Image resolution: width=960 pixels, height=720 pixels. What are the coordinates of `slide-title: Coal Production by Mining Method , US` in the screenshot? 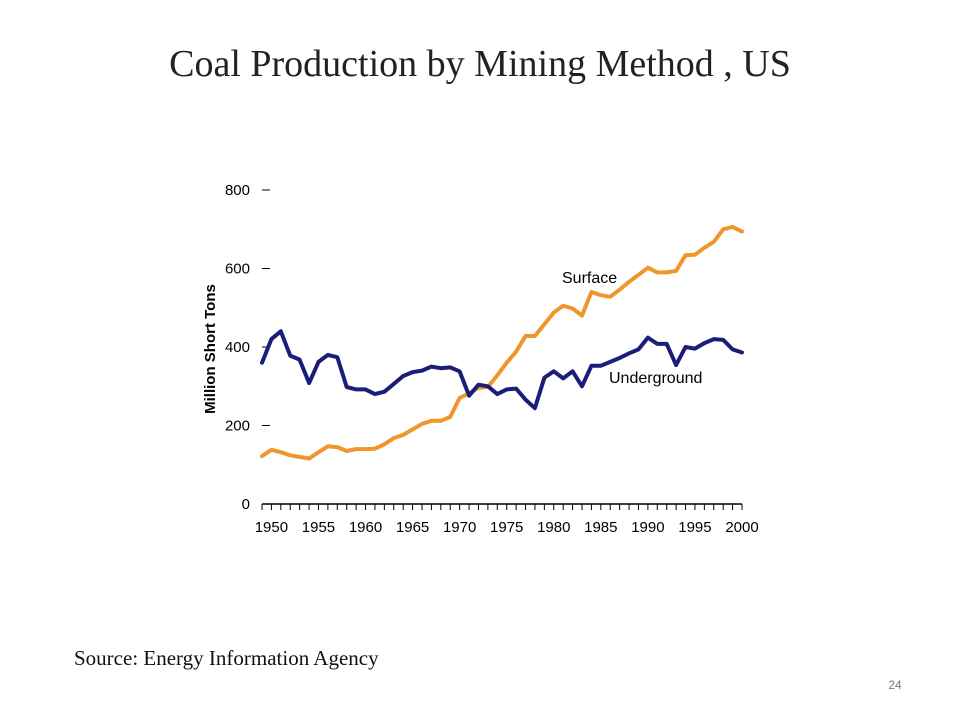 It's located at (480, 64).